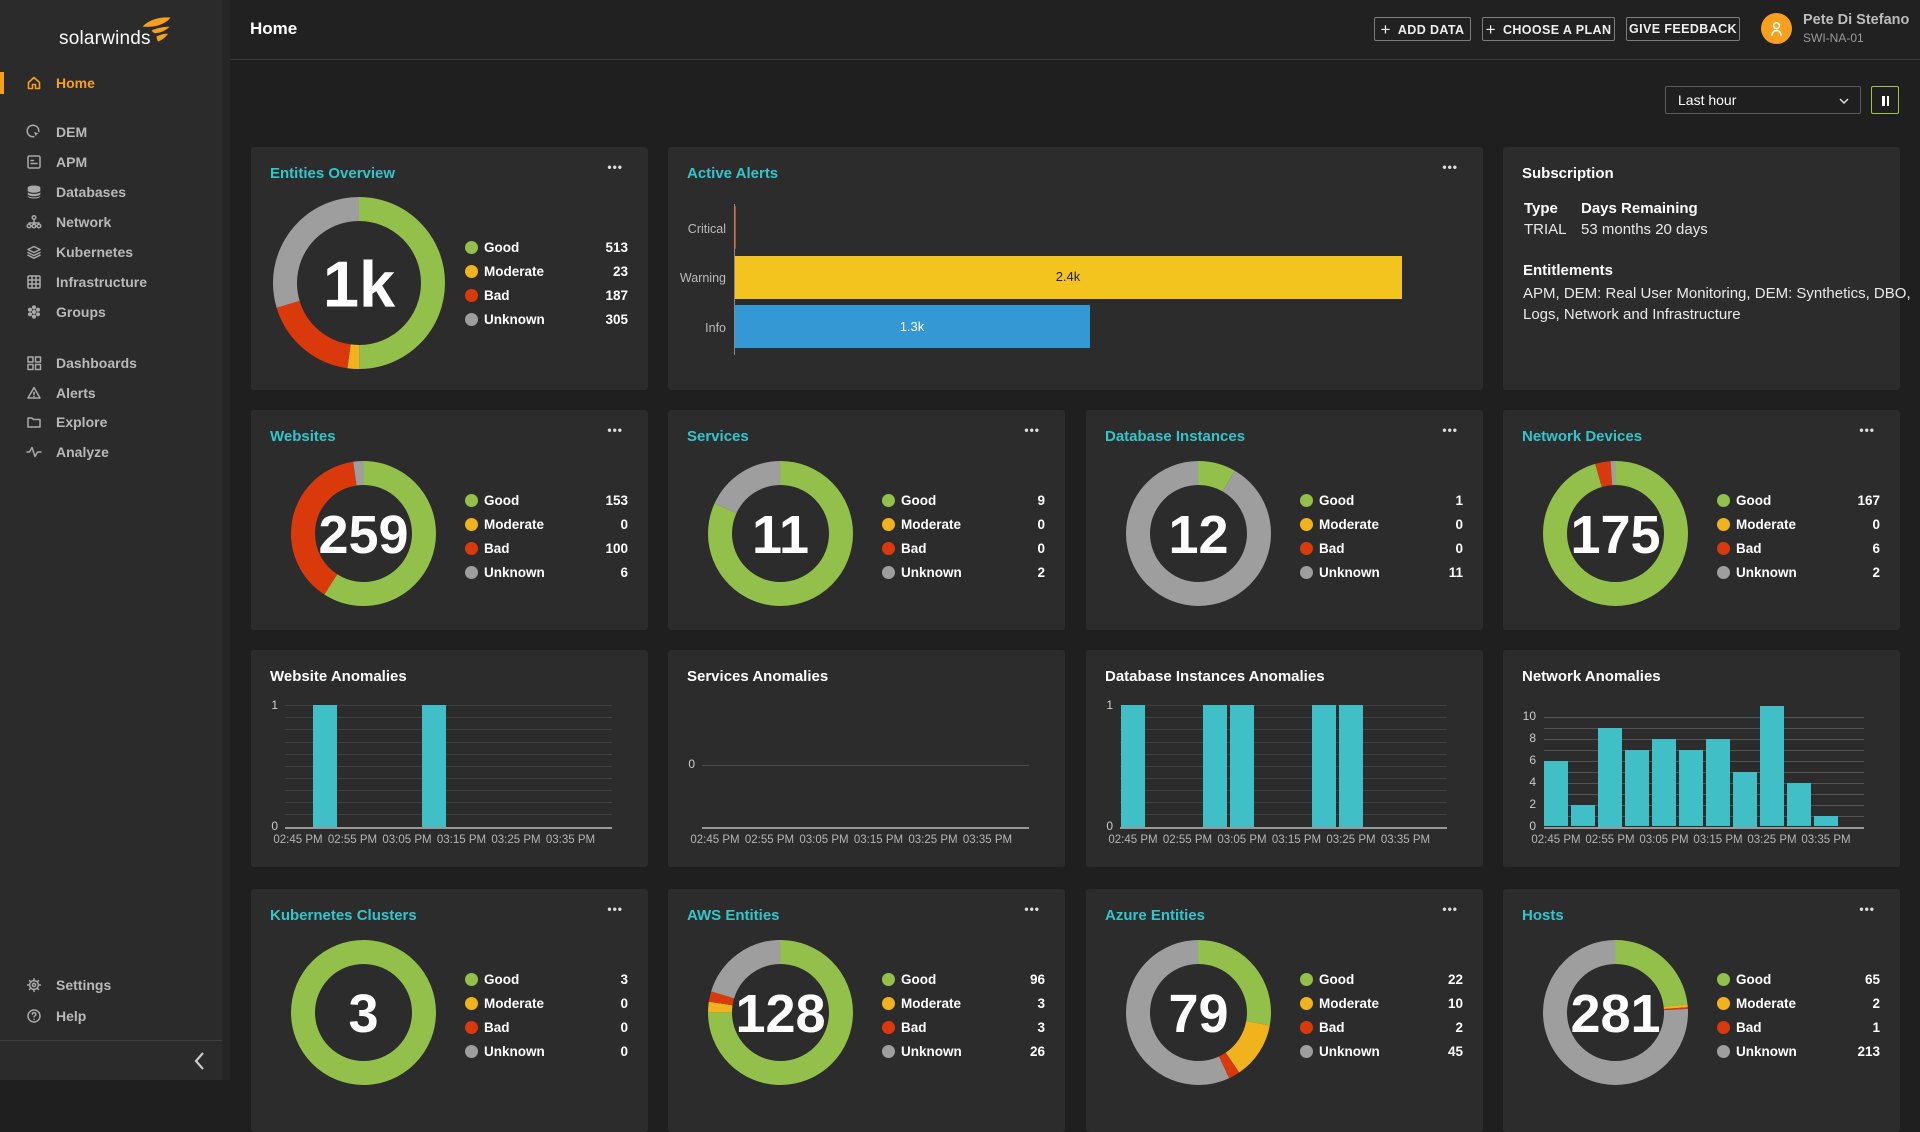  What do you see at coordinates (359, 284) in the screenshot?
I see `svg-text: 1k` at bounding box center [359, 284].